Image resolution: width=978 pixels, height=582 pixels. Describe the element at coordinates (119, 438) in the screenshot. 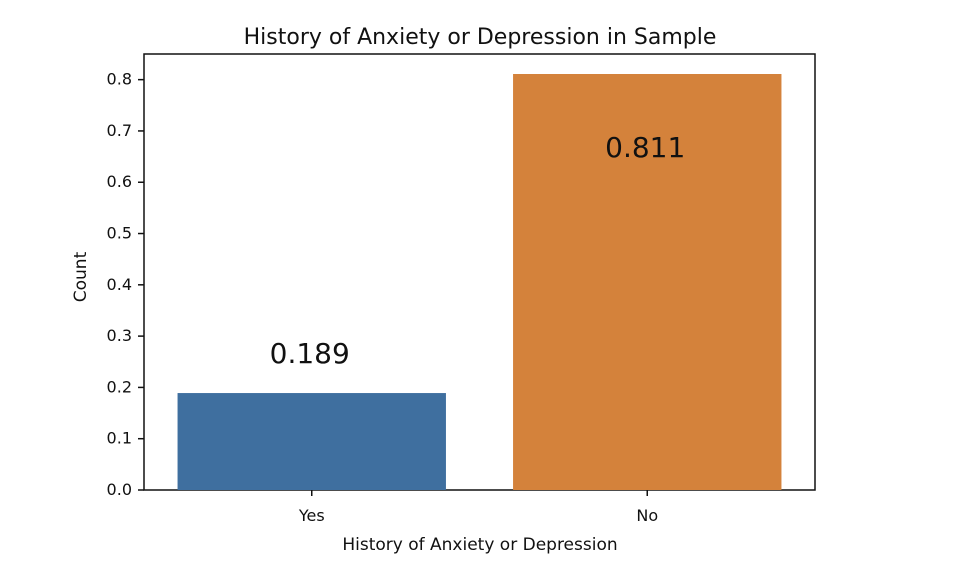

I see `y-tick-label: 0.1` at that location.